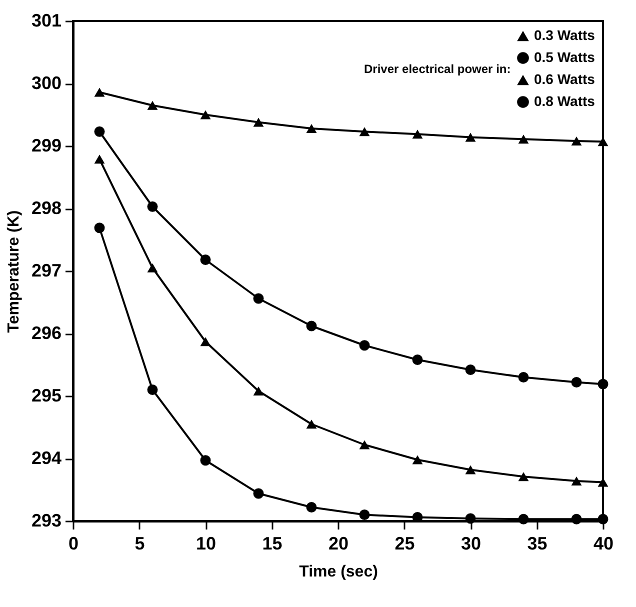  What do you see at coordinates (46, 146) in the screenshot?
I see `y-tick-label: 299` at bounding box center [46, 146].